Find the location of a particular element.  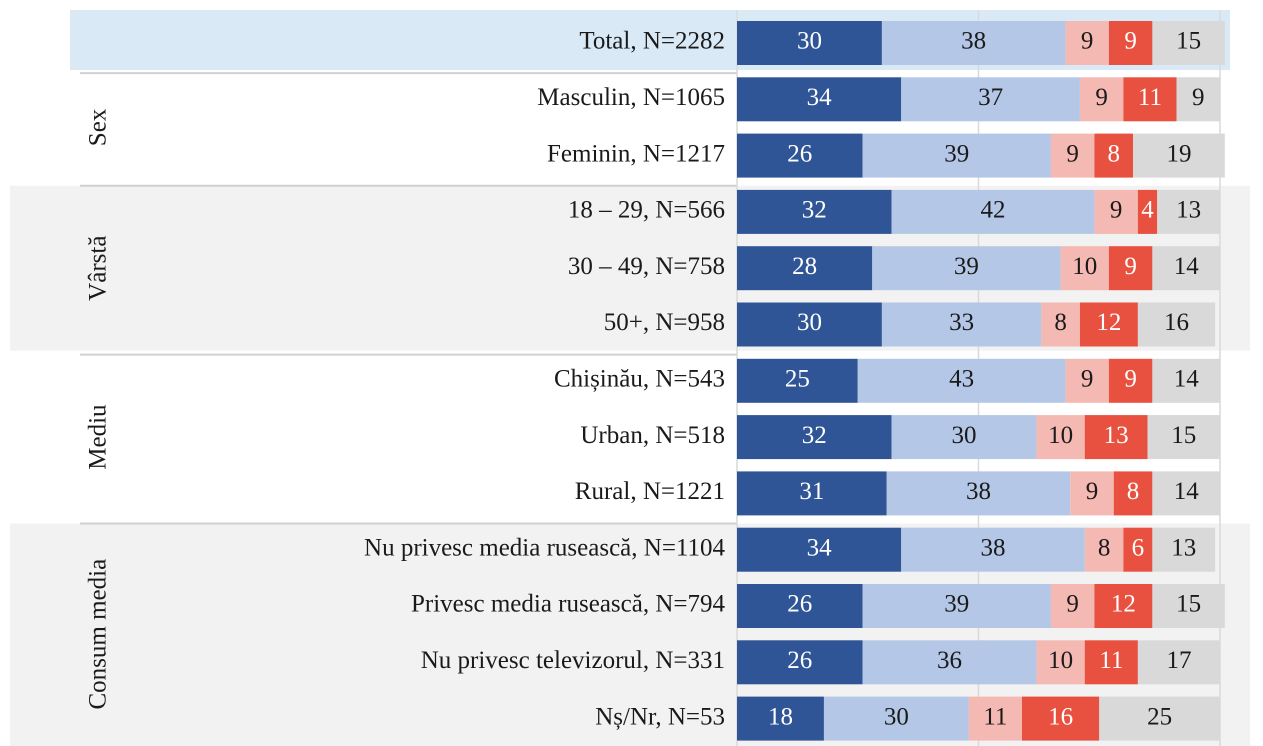

category-label: Privesc media rusească, N=794 is located at coordinates (568, 604).